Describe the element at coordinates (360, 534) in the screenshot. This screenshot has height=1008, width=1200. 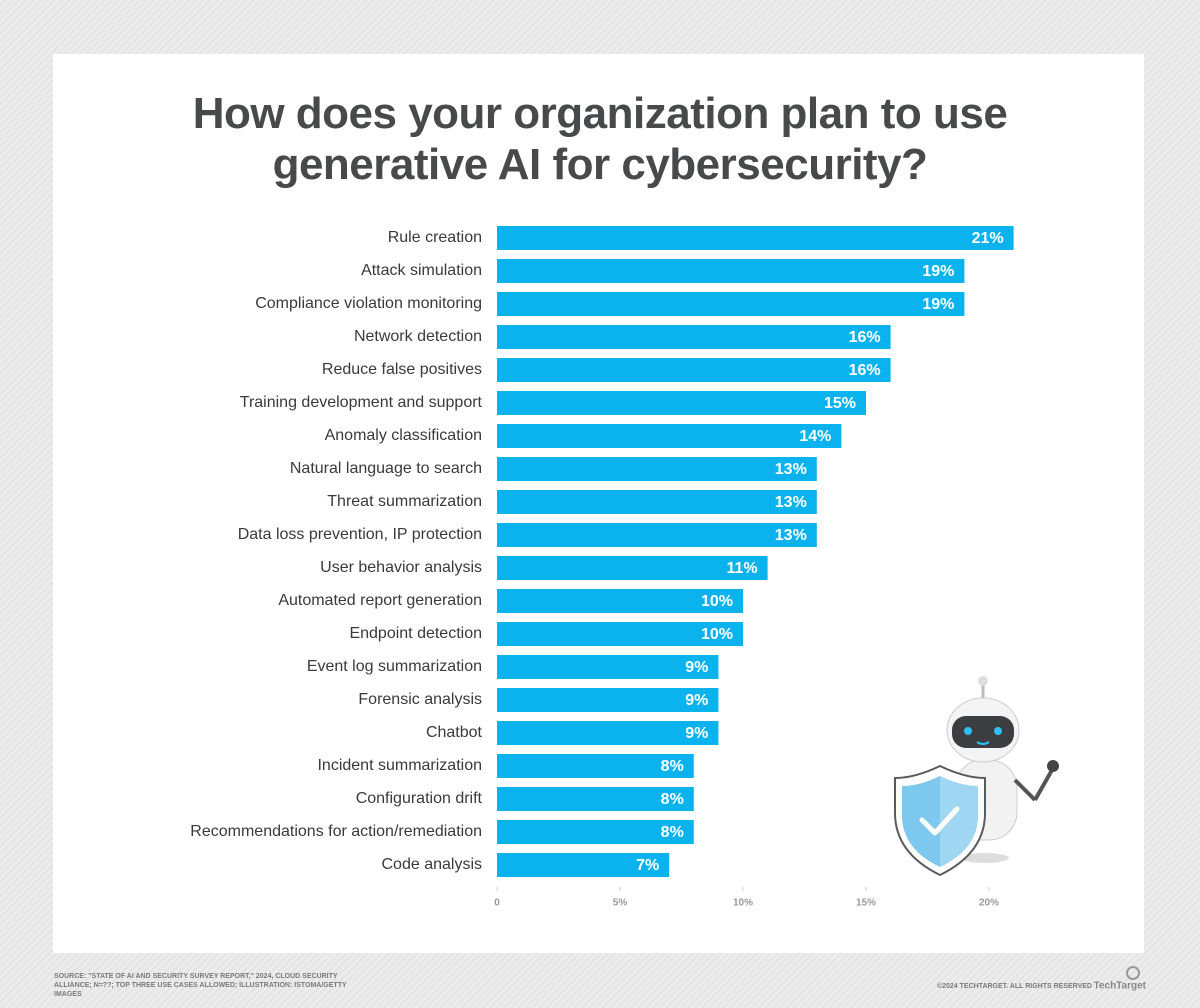
I see `category-label: Data loss prevention, IP protection` at that location.